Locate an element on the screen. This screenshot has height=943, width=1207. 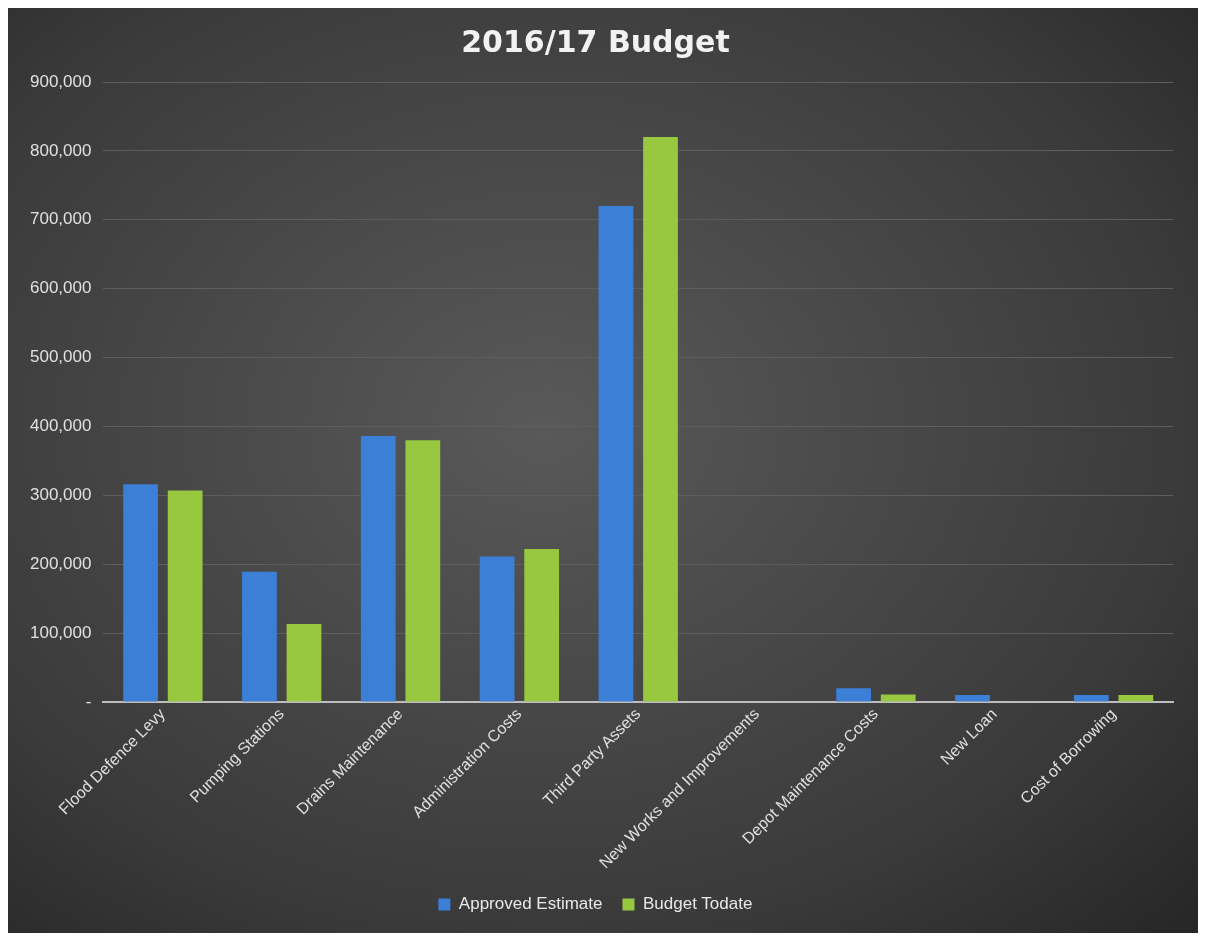
y-tick-label: 300,000 is located at coordinates (61, 494).